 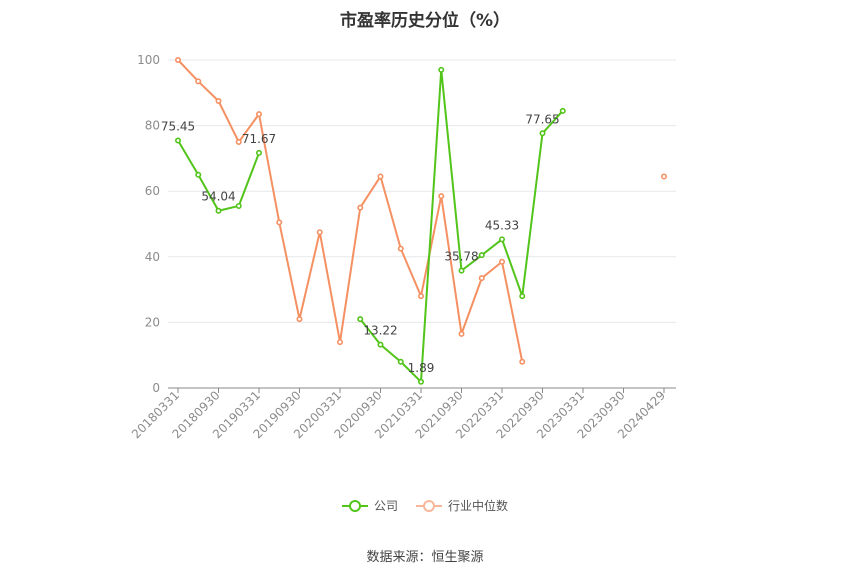 What do you see at coordinates (152, 257) in the screenshot?
I see `y-tick-label: 40` at bounding box center [152, 257].